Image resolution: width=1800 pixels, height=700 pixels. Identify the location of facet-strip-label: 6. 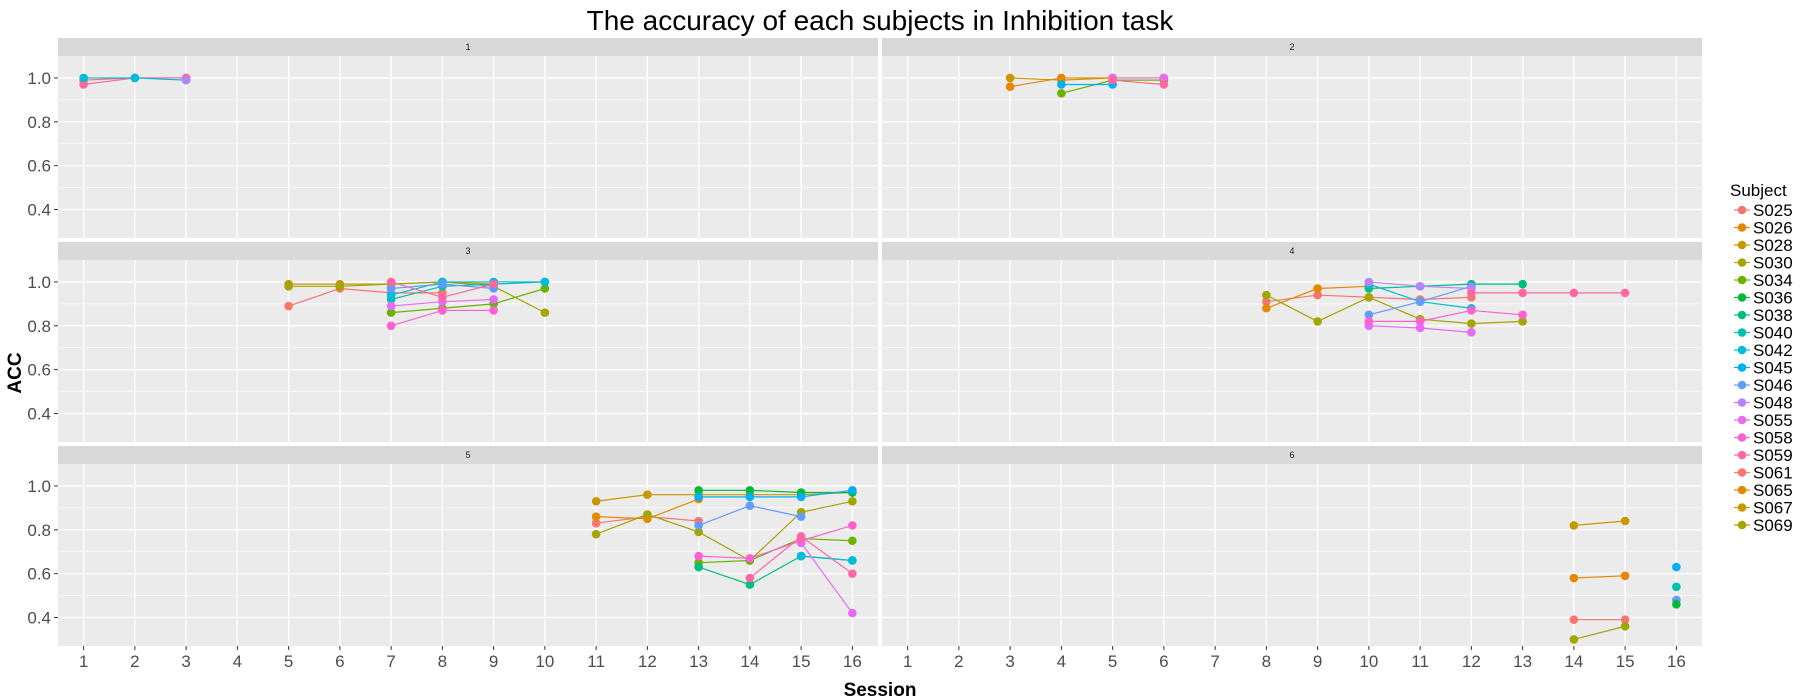
(1291, 455).